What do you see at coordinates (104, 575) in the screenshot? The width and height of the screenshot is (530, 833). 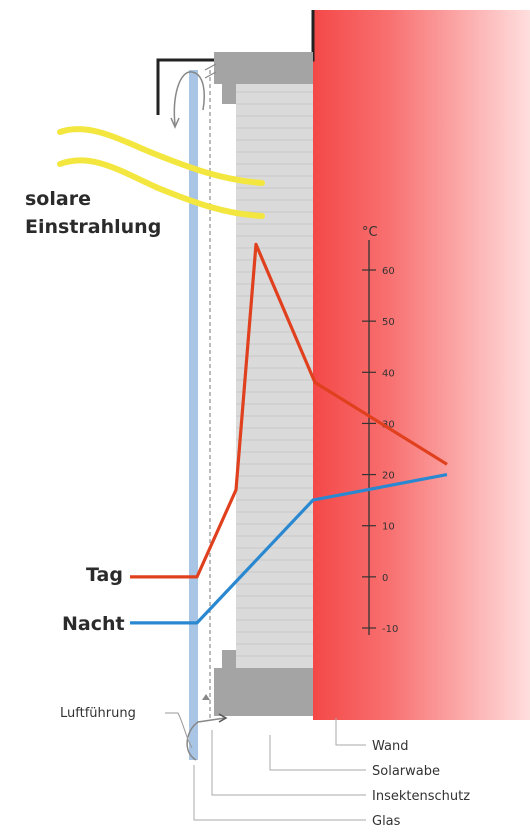 I see `day-label: Tag` at bounding box center [104, 575].